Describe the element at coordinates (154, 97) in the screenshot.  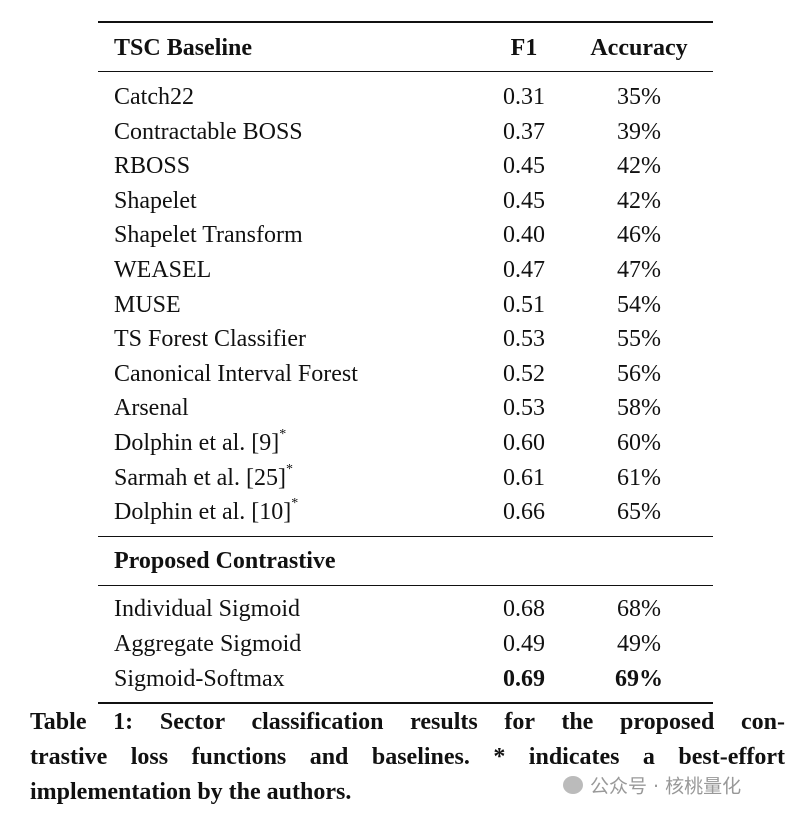
I see `row-name: Catch22` at that location.